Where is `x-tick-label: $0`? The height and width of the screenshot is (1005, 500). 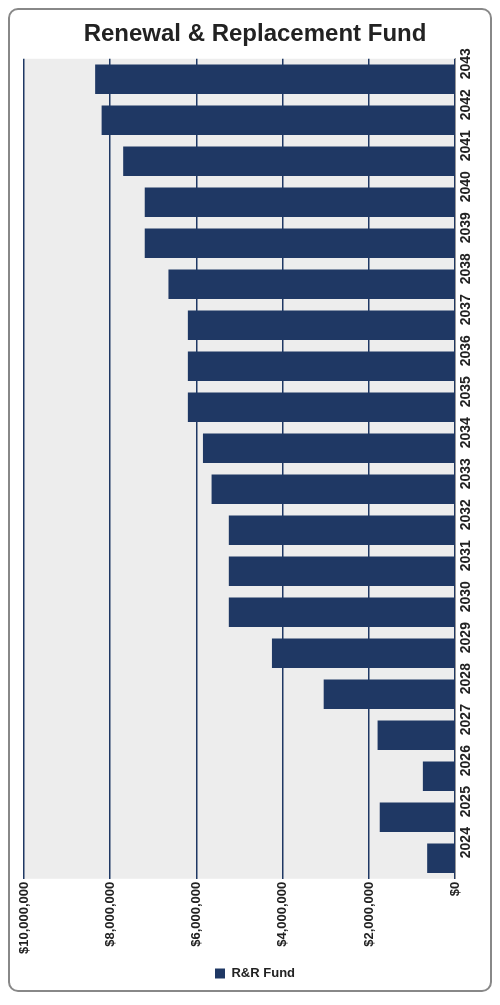 x-tick-label: $0 is located at coordinates (454, 889).